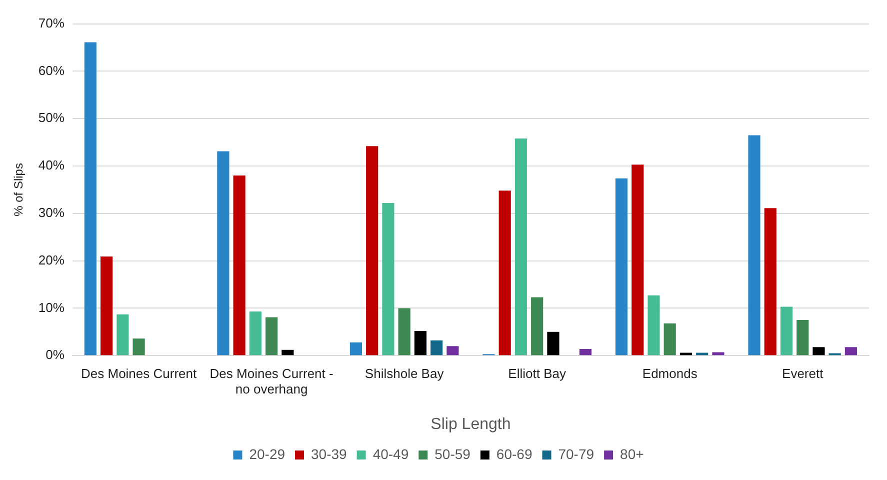 The height and width of the screenshot is (480, 887). I want to click on x-tick-label: Shilshole Bay, so click(404, 373).